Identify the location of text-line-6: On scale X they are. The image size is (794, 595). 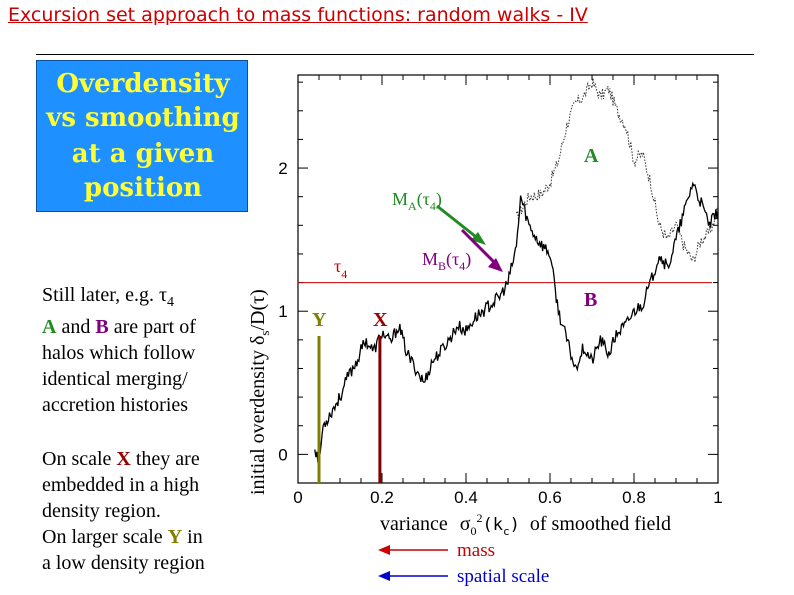
(121, 459).